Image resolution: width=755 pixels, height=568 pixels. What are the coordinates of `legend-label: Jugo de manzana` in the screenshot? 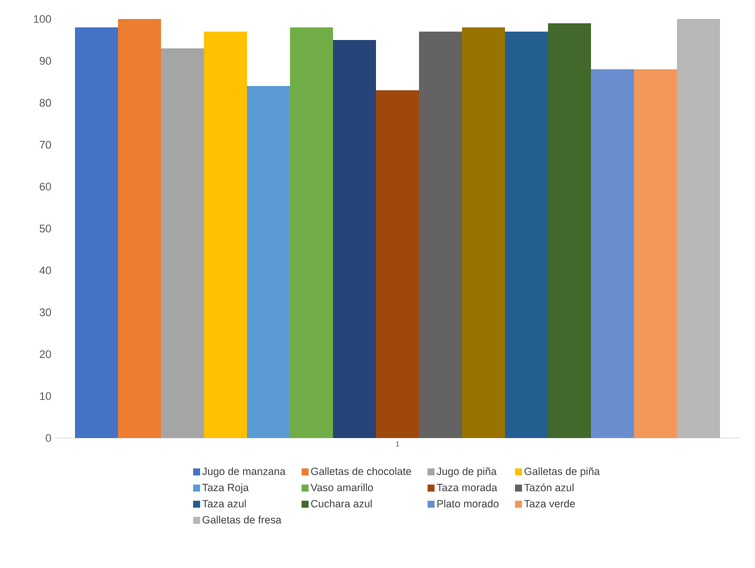 It's located at (244, 472).